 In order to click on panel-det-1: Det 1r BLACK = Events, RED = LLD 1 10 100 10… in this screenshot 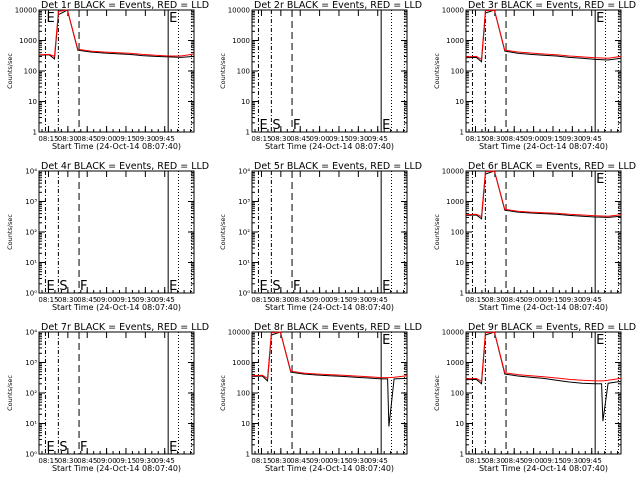, I will do `click(107, 75)`.